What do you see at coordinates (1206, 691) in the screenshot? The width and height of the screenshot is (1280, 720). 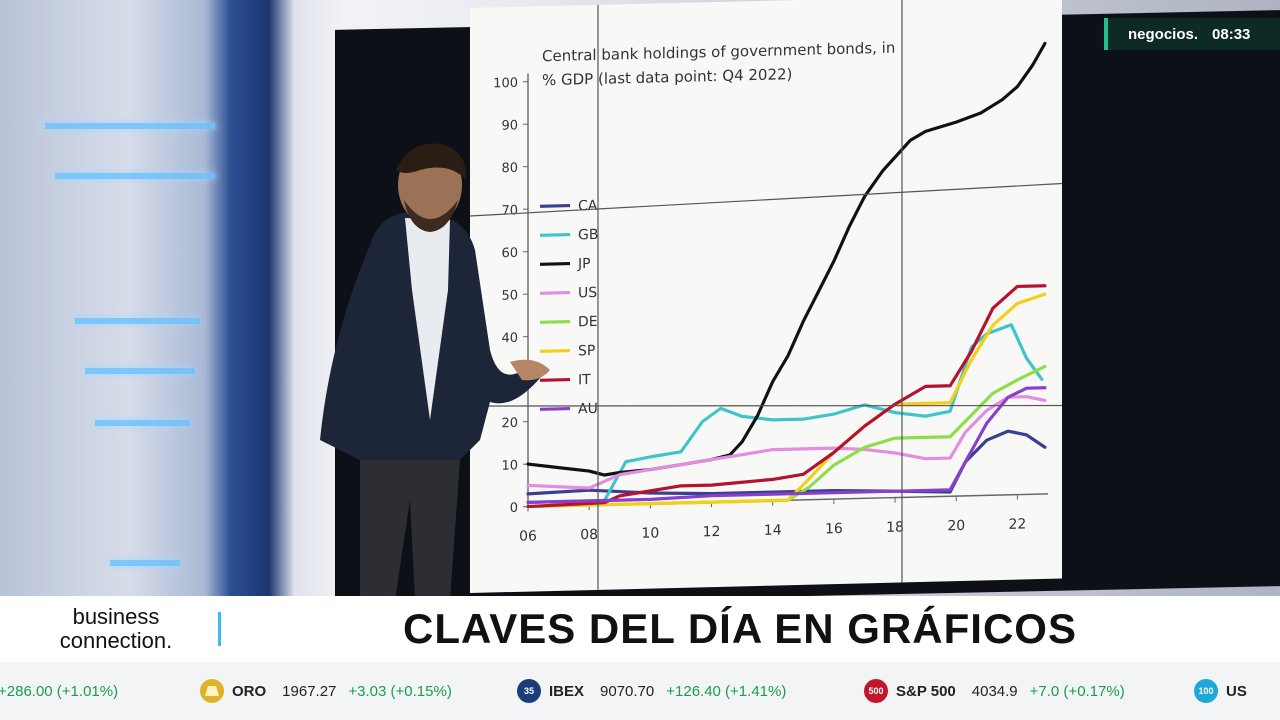 I see `us100-badge-icon: 100` at bounding box center [1206, 691].